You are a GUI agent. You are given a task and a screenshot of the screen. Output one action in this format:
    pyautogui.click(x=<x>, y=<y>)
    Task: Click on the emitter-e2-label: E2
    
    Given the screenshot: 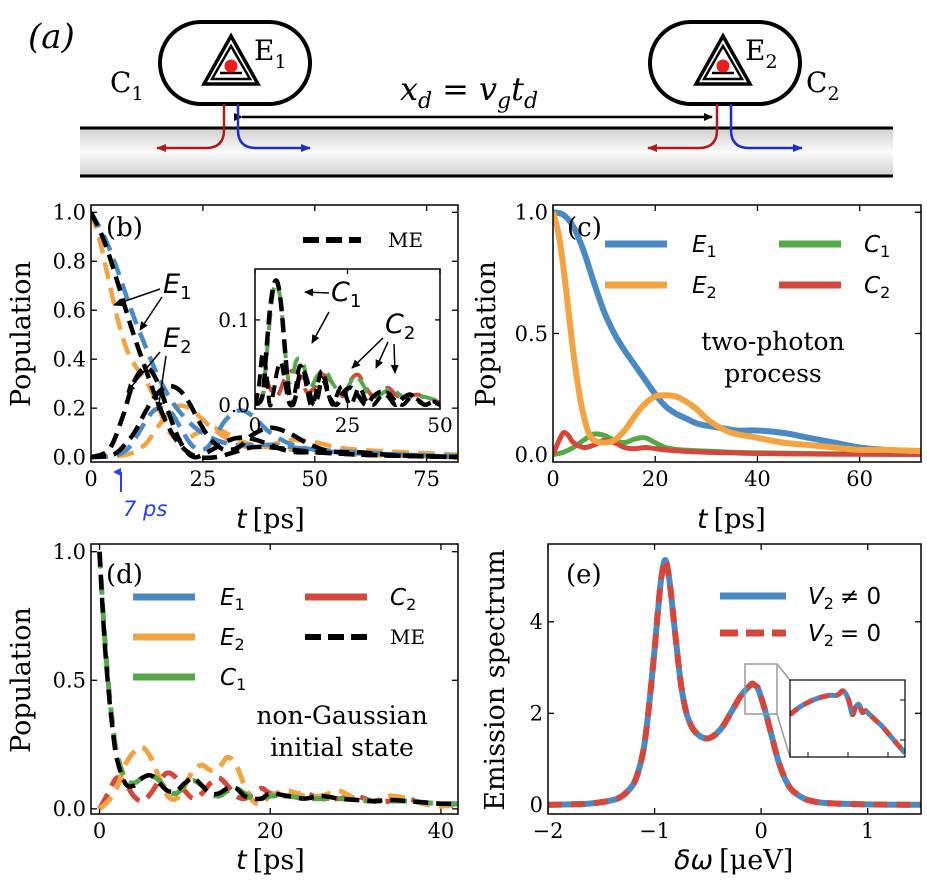 What is the action you would take?
    pyautogui.click(x=761, y=53)
    